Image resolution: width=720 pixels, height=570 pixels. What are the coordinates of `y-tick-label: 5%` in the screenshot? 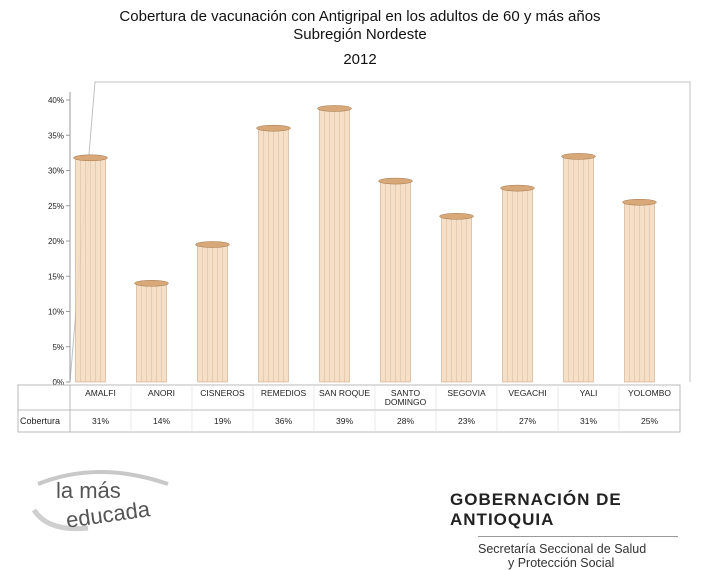 It's located at (58, 347).